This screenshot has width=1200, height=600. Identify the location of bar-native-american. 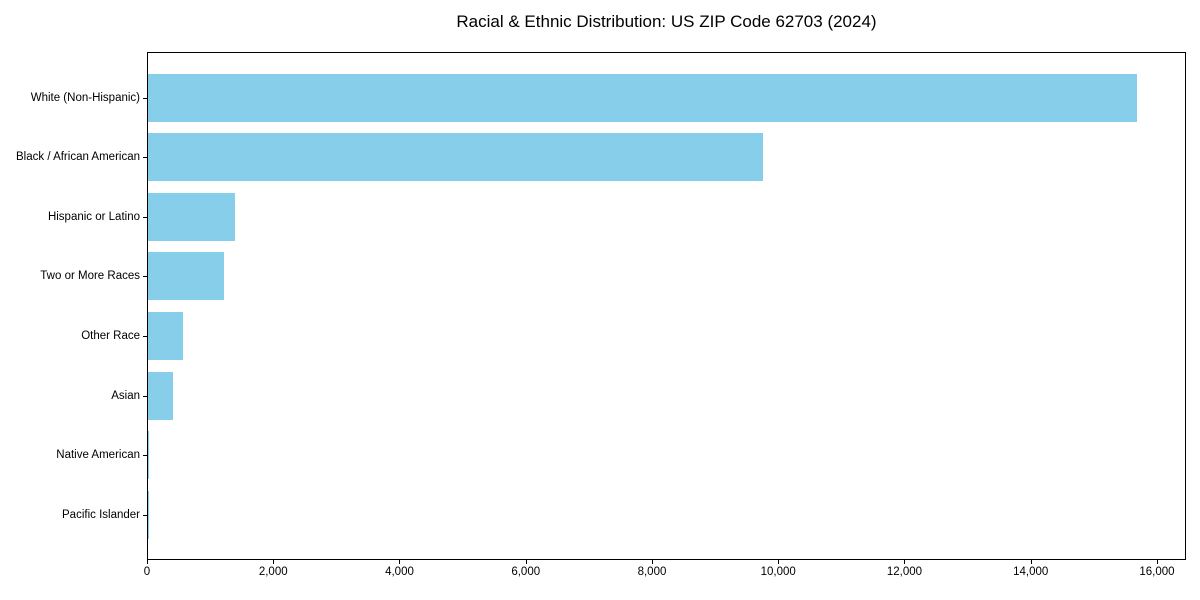
(149, 455).